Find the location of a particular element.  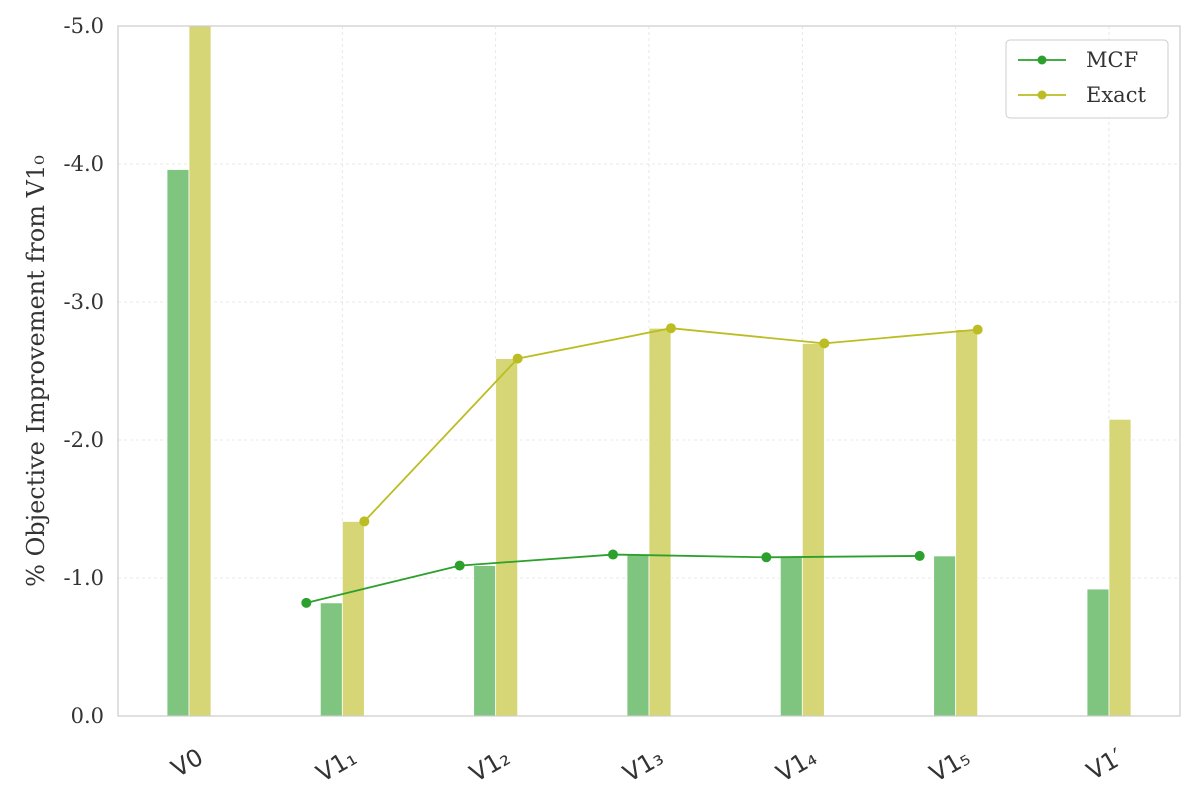

y-tick-labels: 0.0 -1.0 -2.0 -3.0 -4.0 -5.0 is located at coordinates (84, 371).